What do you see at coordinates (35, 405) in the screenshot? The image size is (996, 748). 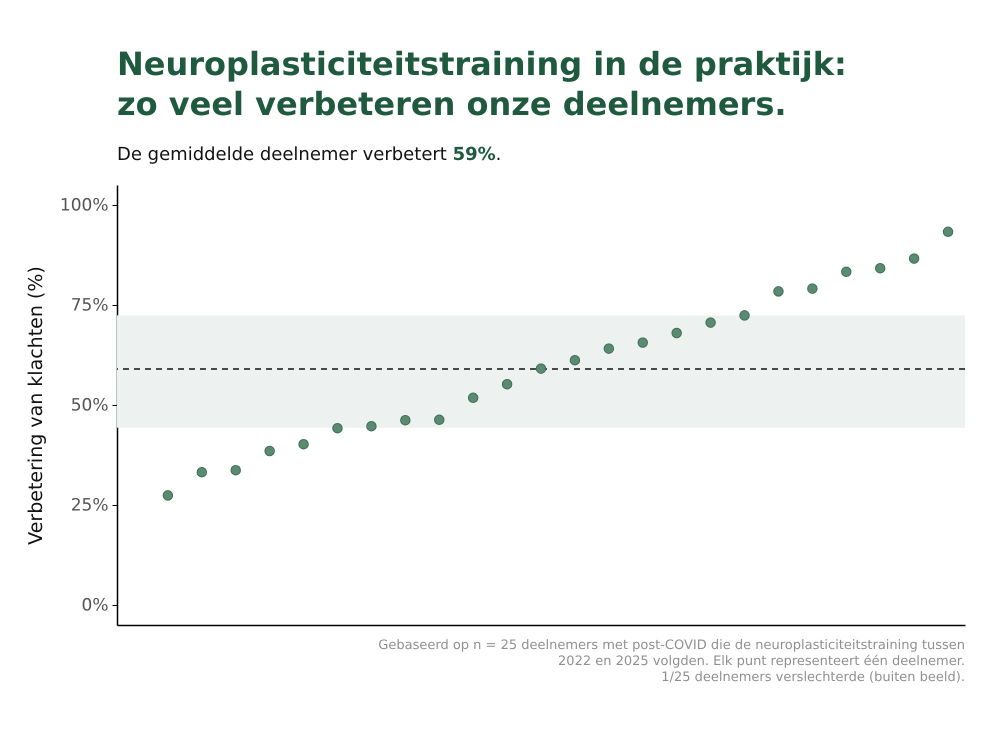 I see `y-axis-title: Verbetering van klachten (%)` at bounding box center [35, 405].